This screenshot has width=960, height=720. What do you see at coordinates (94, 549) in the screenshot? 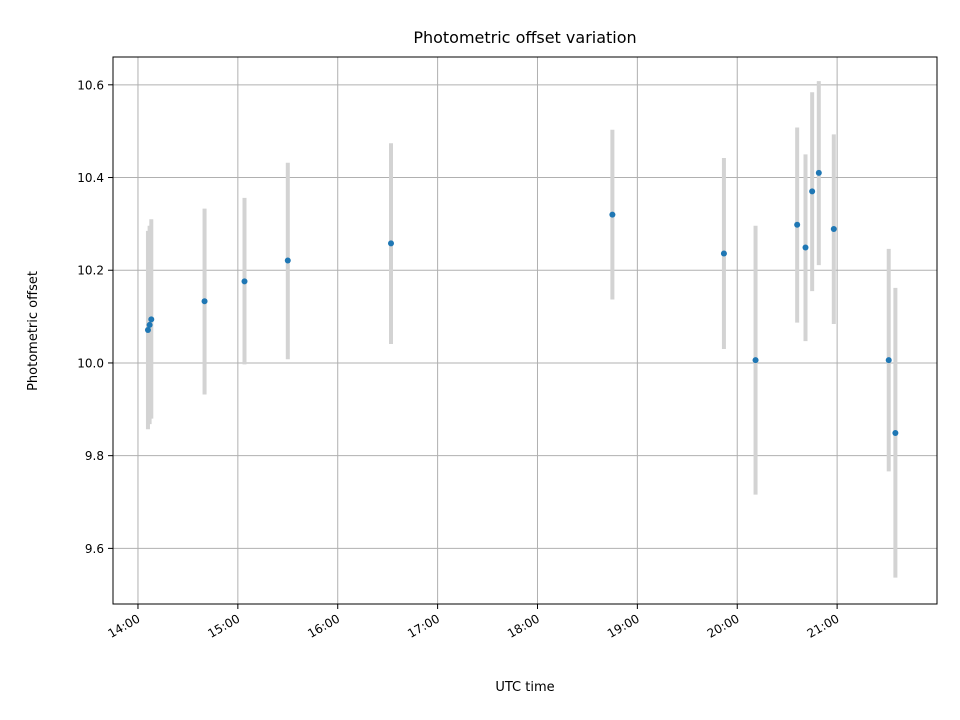
I see `y-tick-label: 9.6` at bounding box center [94, 549].